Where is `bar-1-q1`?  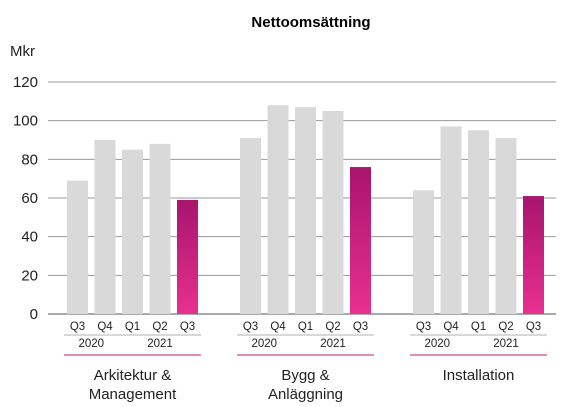 bar-1-q1 is located at coordinates (132, 231).